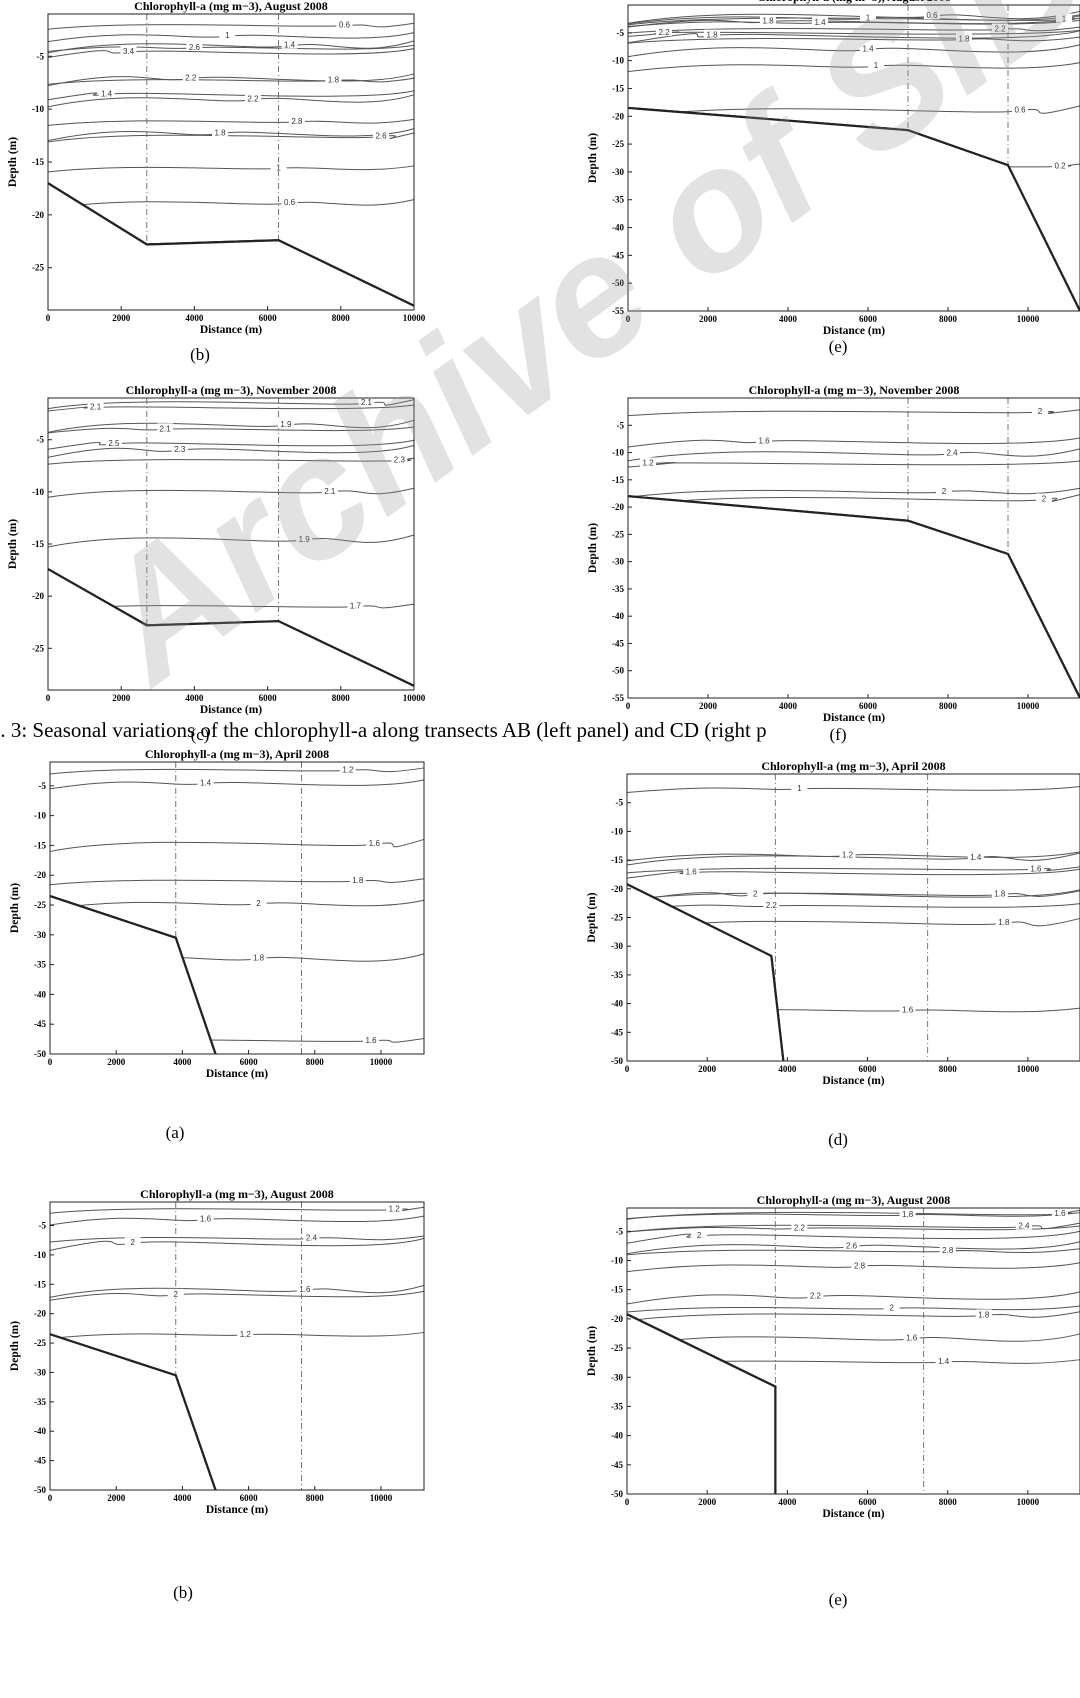 Image resolution: width=1080 pixels, height=1698 pixels. Describe the element at coordinates (231, 390) in the screenshot. I see `chart-title: Chlorophyll-a (mg m−3), November 2008` at that location.